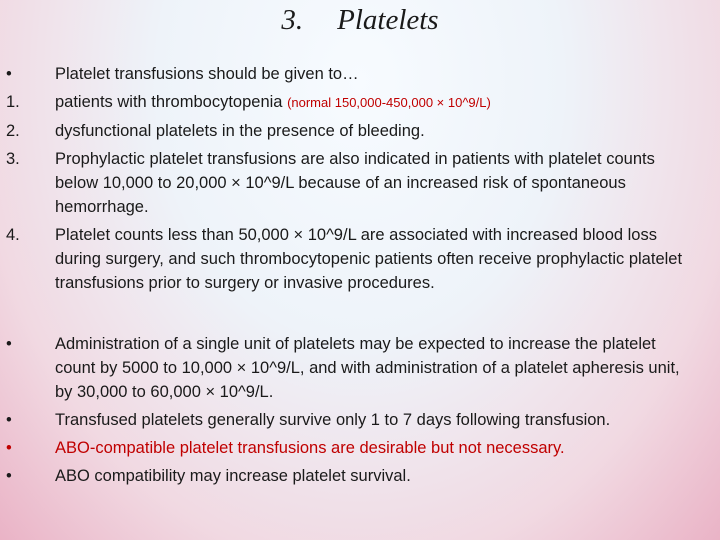 This screenshot has width=720, height=540. Describe the element at coordinates (388, 20) in the screenshot. I see `title-text: Platelets` at that location.